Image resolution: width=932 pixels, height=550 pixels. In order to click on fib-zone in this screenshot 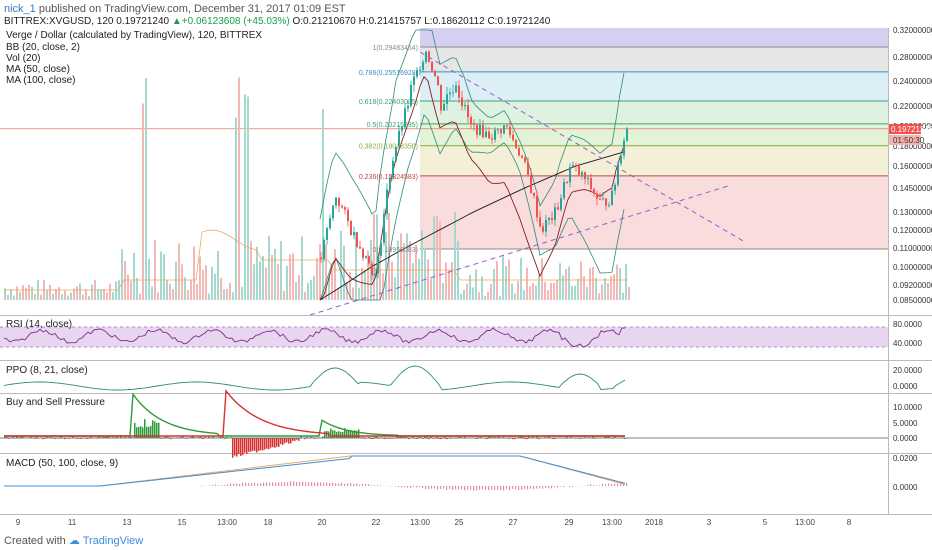, I will do `click(654, 134)`.